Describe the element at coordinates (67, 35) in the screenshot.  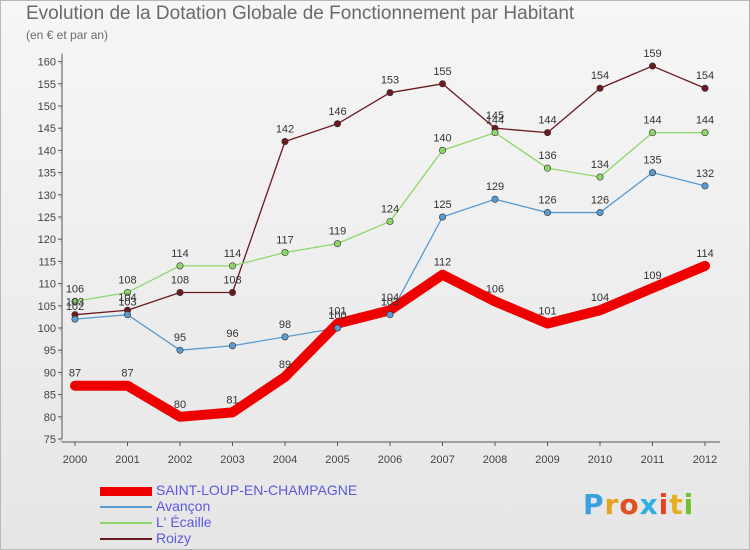
I see `chart-subtitle: (en € et par an)` at that location.